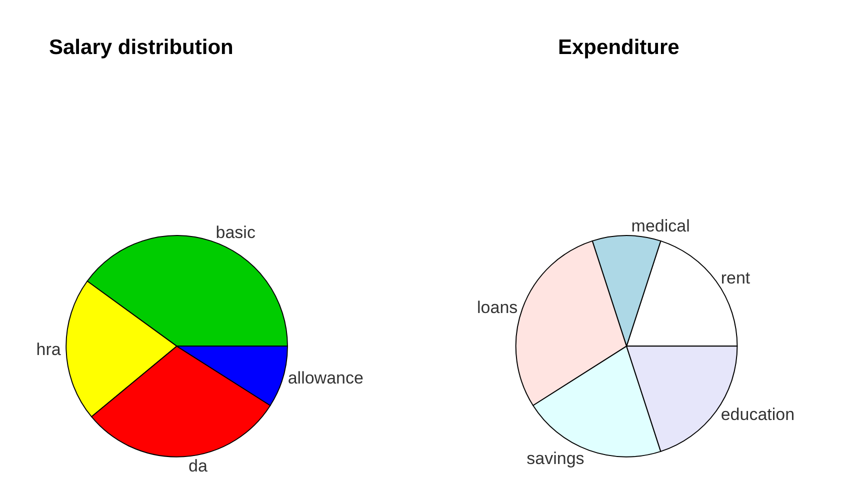 The height and width of the screenshot is (481, 847). Describe the element at coordinates (735, 278) in the screenshot. I see `slice-label: rent` at that location.